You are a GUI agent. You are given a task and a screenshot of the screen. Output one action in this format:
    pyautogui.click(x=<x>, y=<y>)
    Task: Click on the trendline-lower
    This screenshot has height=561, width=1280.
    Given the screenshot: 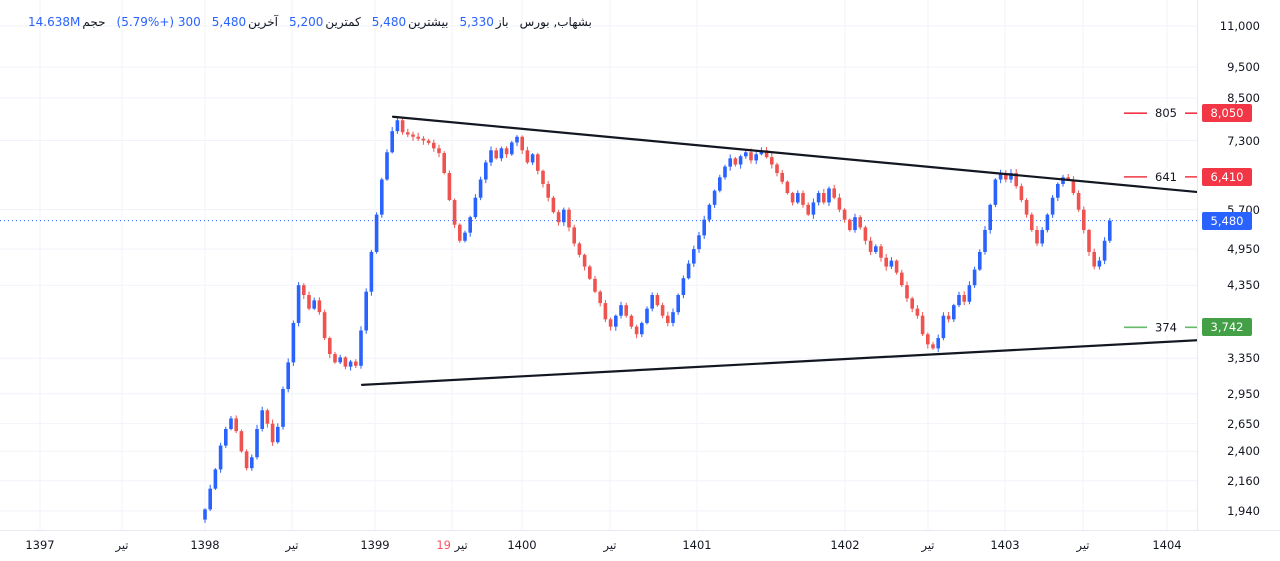 What is the action you would take?
    pyautogui.click(x=800, y=361)
    